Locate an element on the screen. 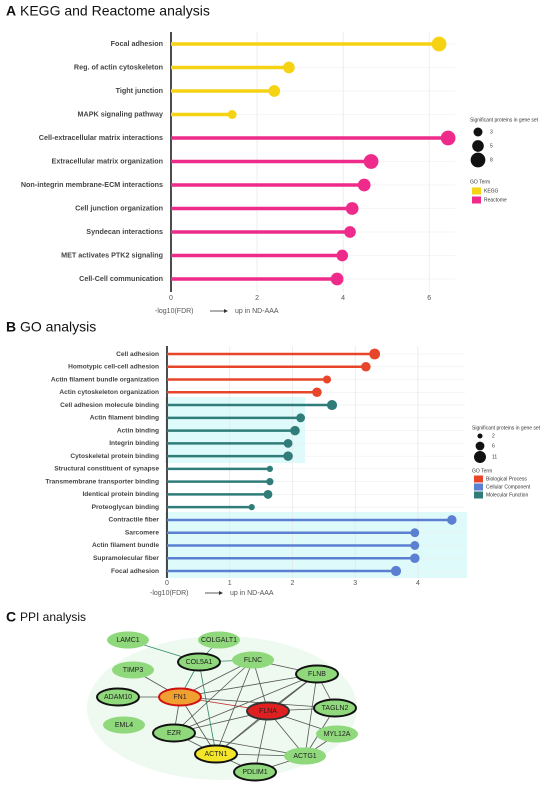 The height and width of the screenshot is (787, 550). node-label: EML4 is located at coordinates (124, 725).